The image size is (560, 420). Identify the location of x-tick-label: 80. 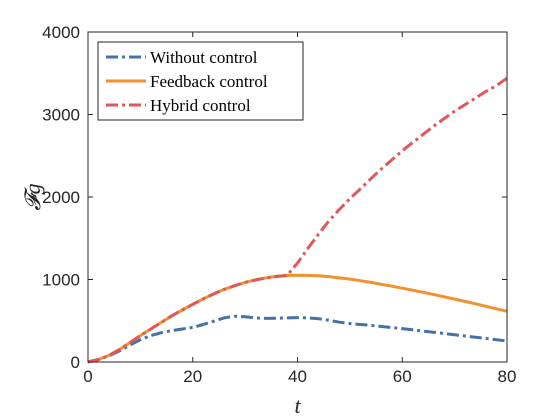
(507, 376).